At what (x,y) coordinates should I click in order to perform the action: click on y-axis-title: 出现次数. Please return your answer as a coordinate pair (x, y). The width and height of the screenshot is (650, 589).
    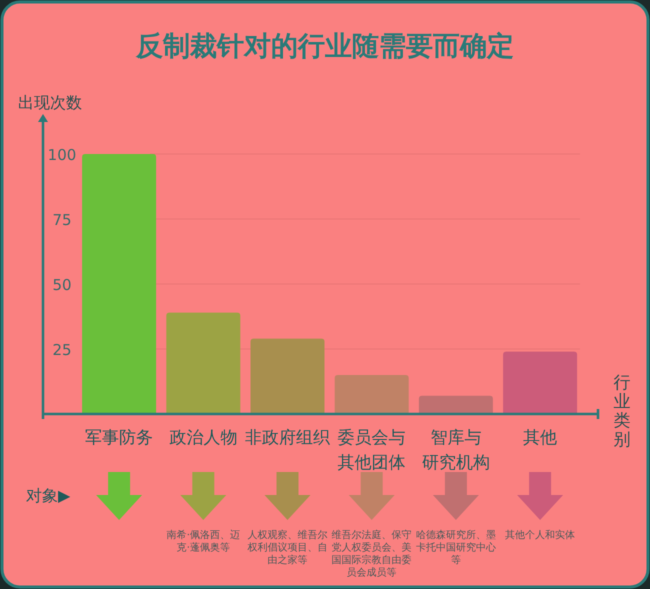
    Looking at the image, I should click on (50, 102).